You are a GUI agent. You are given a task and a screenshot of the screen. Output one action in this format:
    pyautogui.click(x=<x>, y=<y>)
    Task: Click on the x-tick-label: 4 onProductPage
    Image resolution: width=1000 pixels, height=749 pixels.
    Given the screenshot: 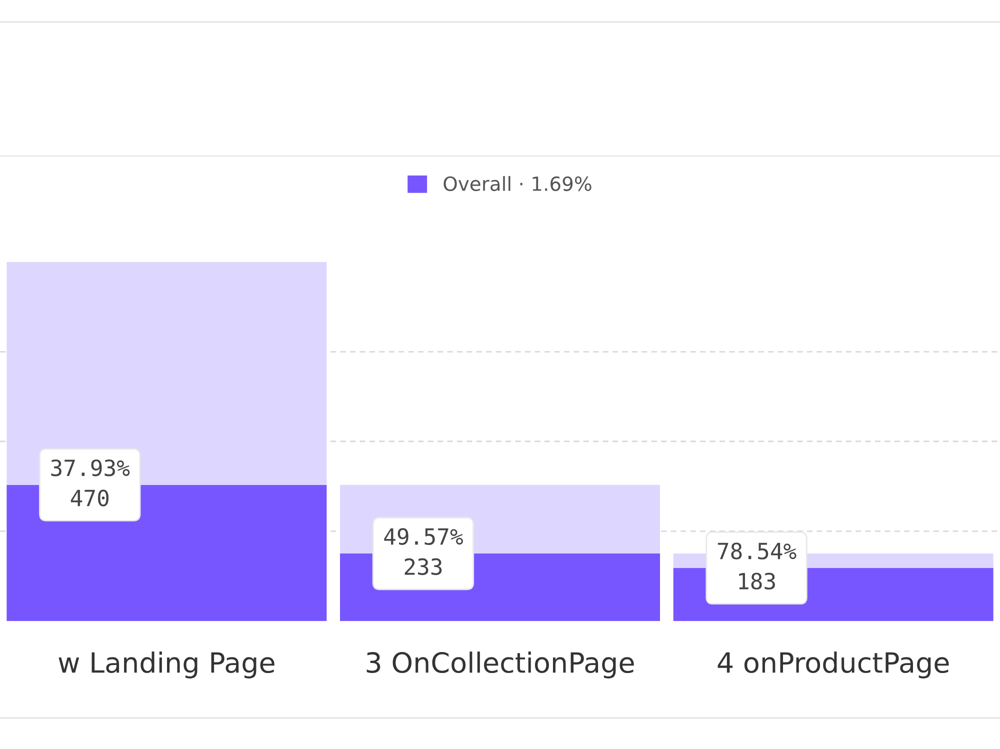 What is the action you would take?
    pyautogui.click(x=833, y=665)
    